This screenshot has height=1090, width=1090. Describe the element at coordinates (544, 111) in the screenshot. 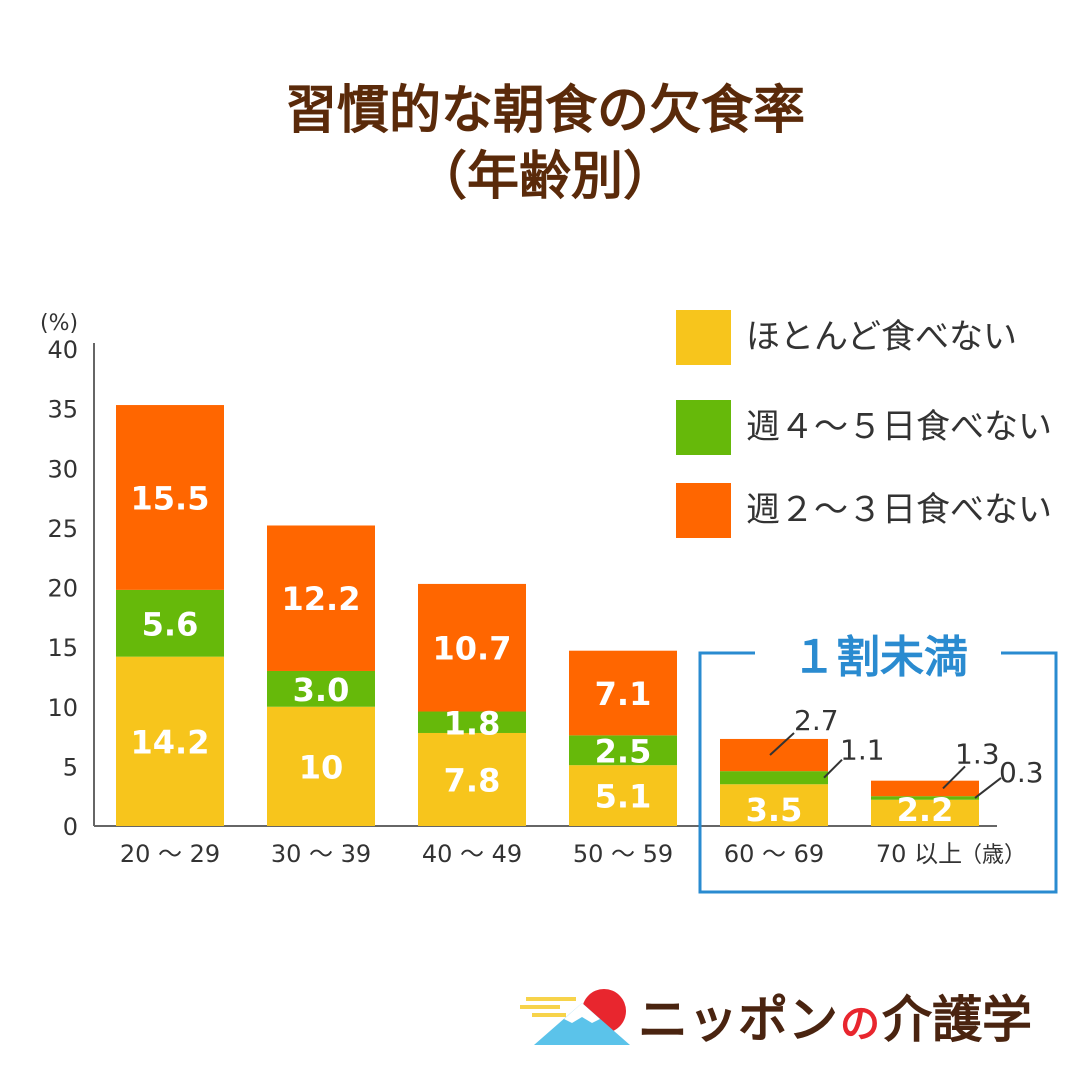

I see `chart-title-line1: 習慣的な朝食の欠食率` at that location.